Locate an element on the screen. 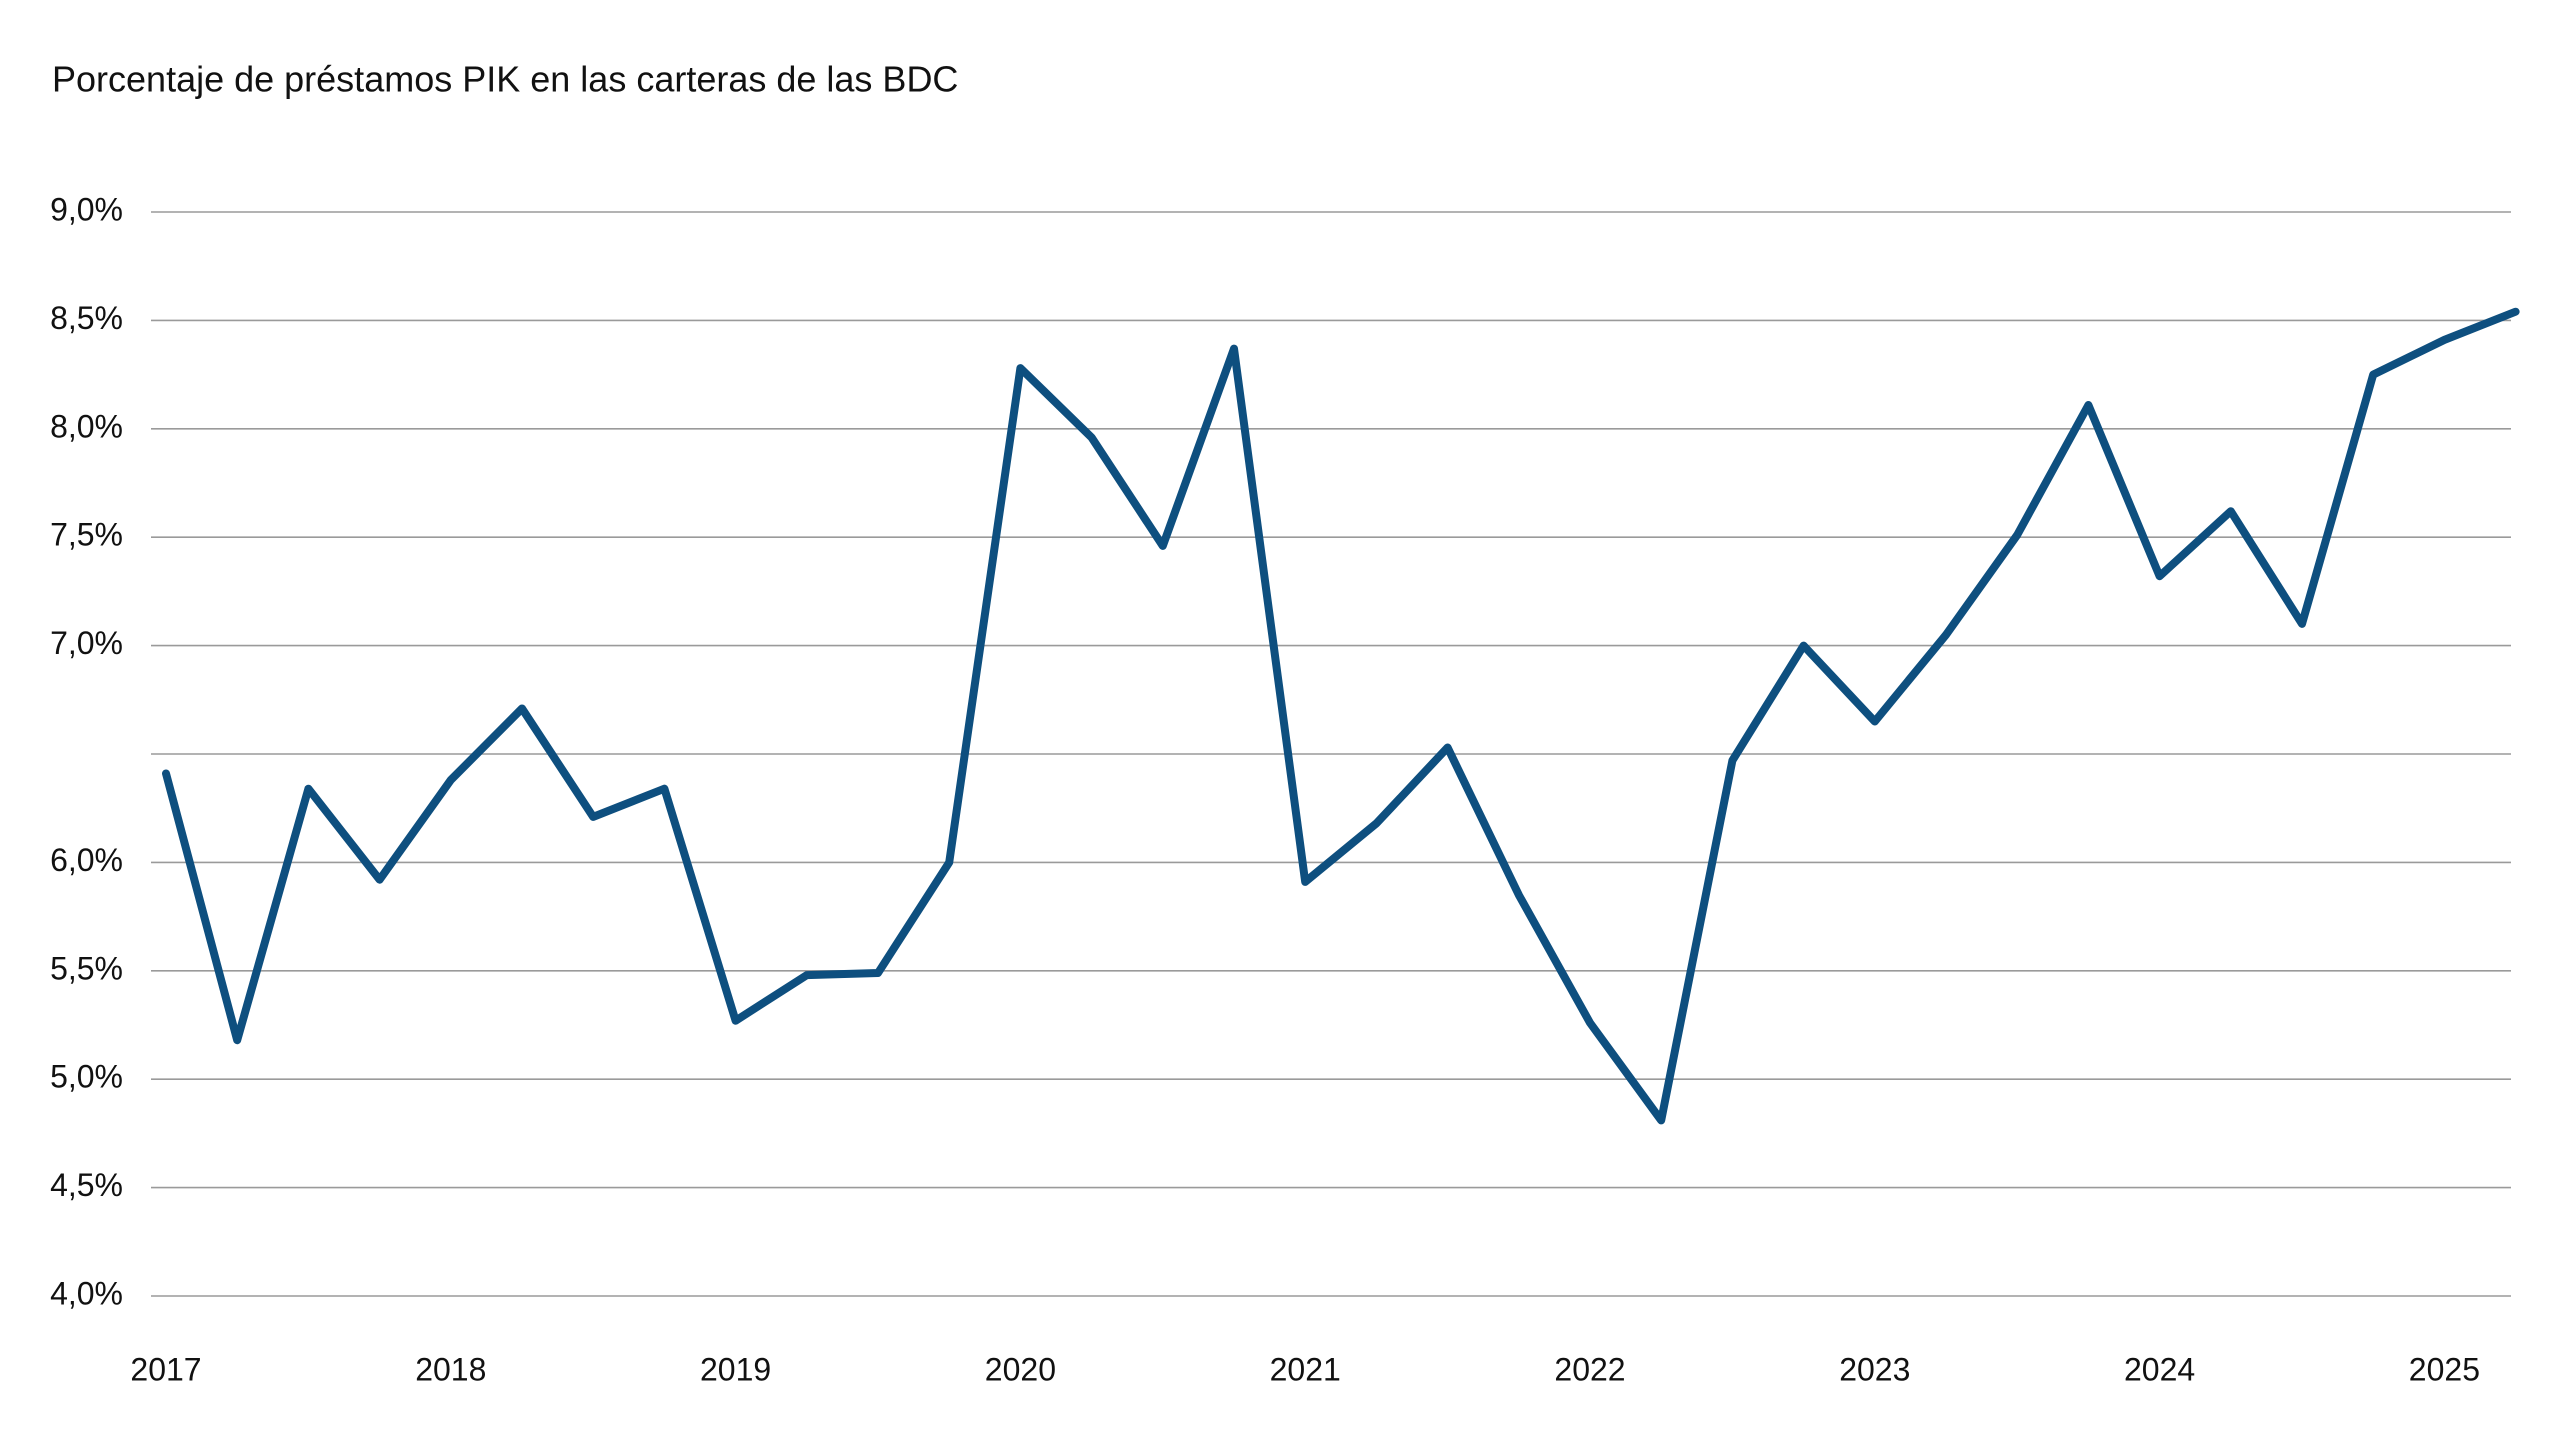 Image resolution: width=2560 pixels, height=1440 pixels. y-tick-label: 8,0% is located at coordinates (86, 426).